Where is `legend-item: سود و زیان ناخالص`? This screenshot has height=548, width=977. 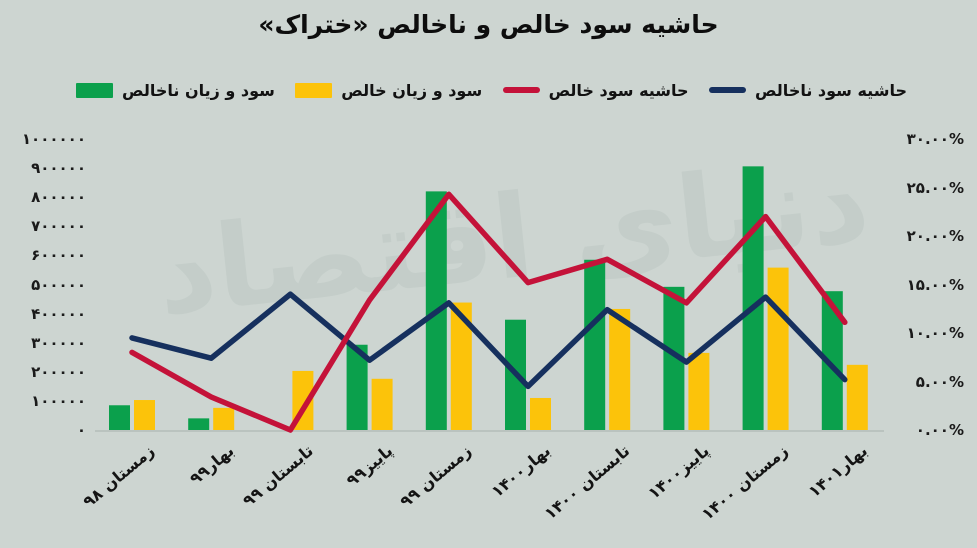
legend-item: سود و زیان ناخالص is located at coordinates (175, 90).